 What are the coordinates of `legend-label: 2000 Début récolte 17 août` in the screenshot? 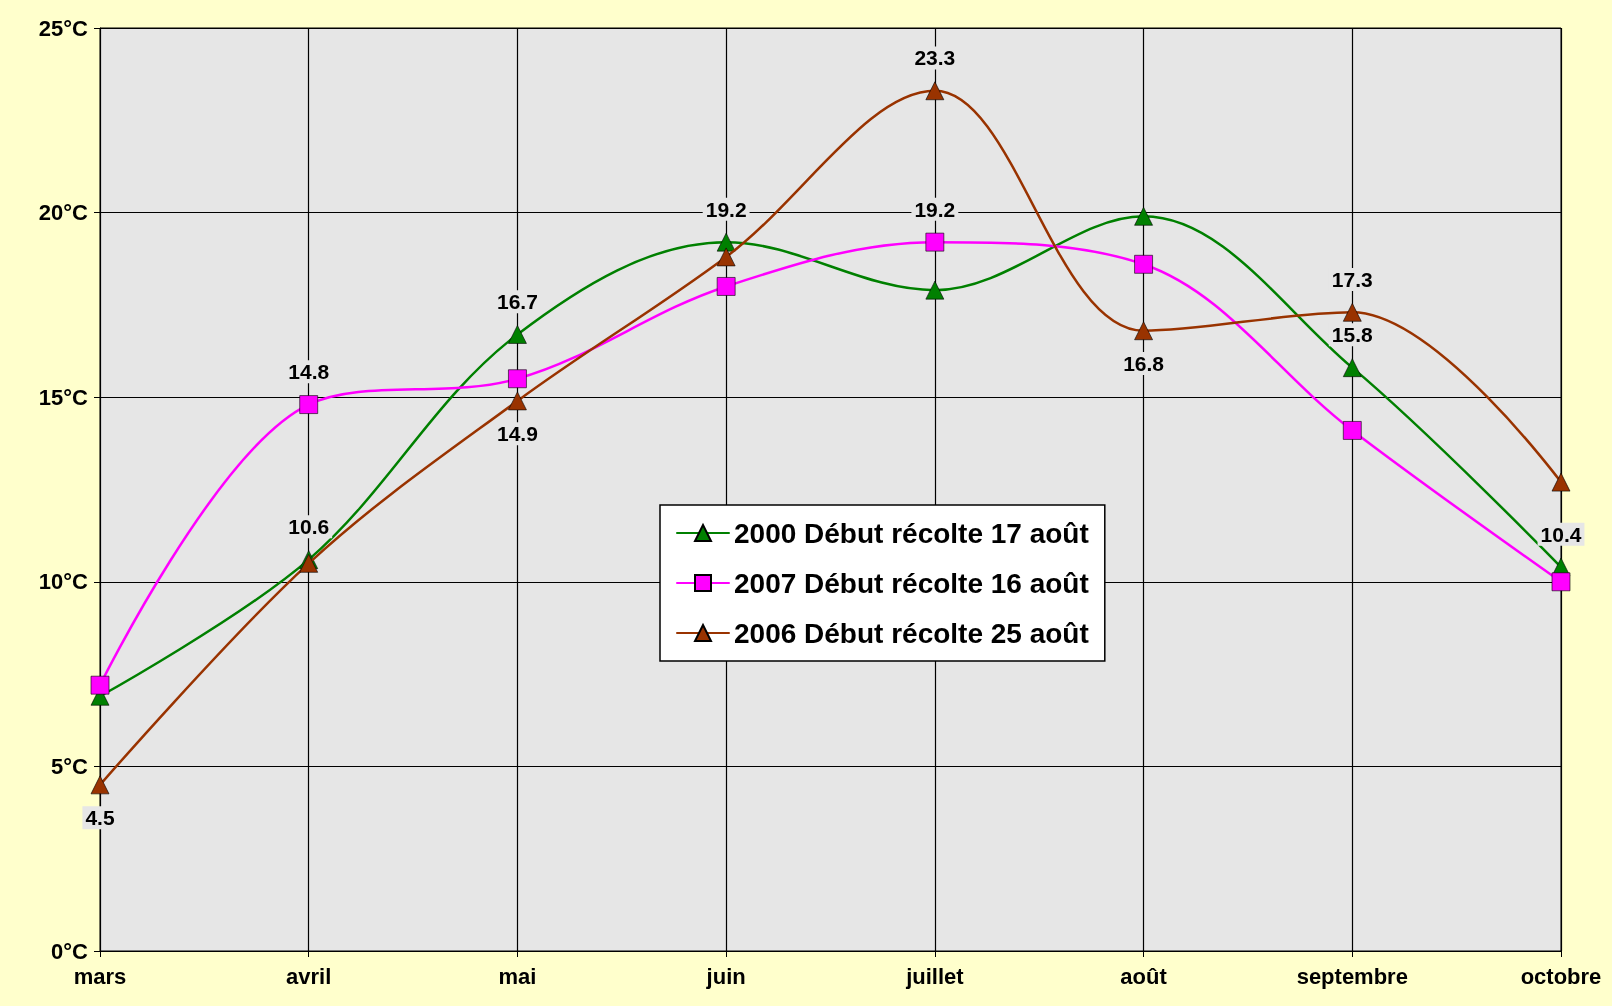 It's located at (911, 533).